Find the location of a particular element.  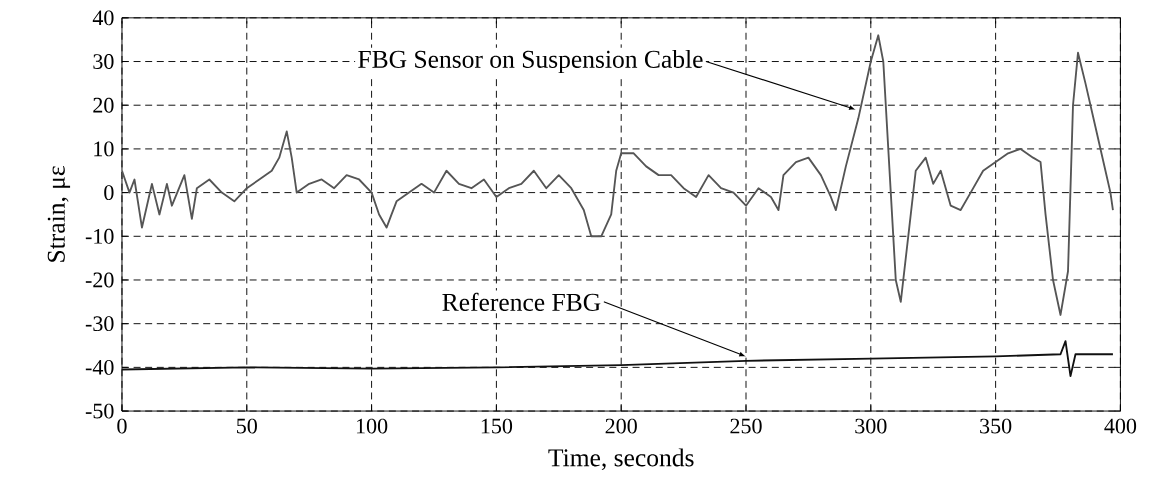

x-axis-title: Time, seconds is located at coordinates (621, 459).